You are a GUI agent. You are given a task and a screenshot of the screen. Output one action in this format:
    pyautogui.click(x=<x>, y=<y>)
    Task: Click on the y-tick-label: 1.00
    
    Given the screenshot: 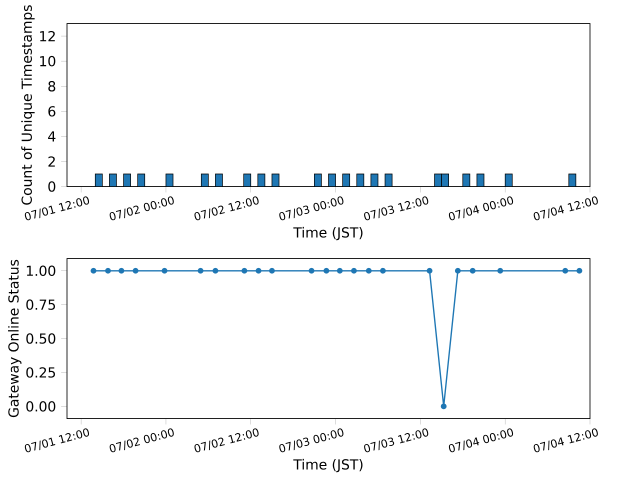 What is the action you would take?
    pyautogui.click(x=41, y=271)
    